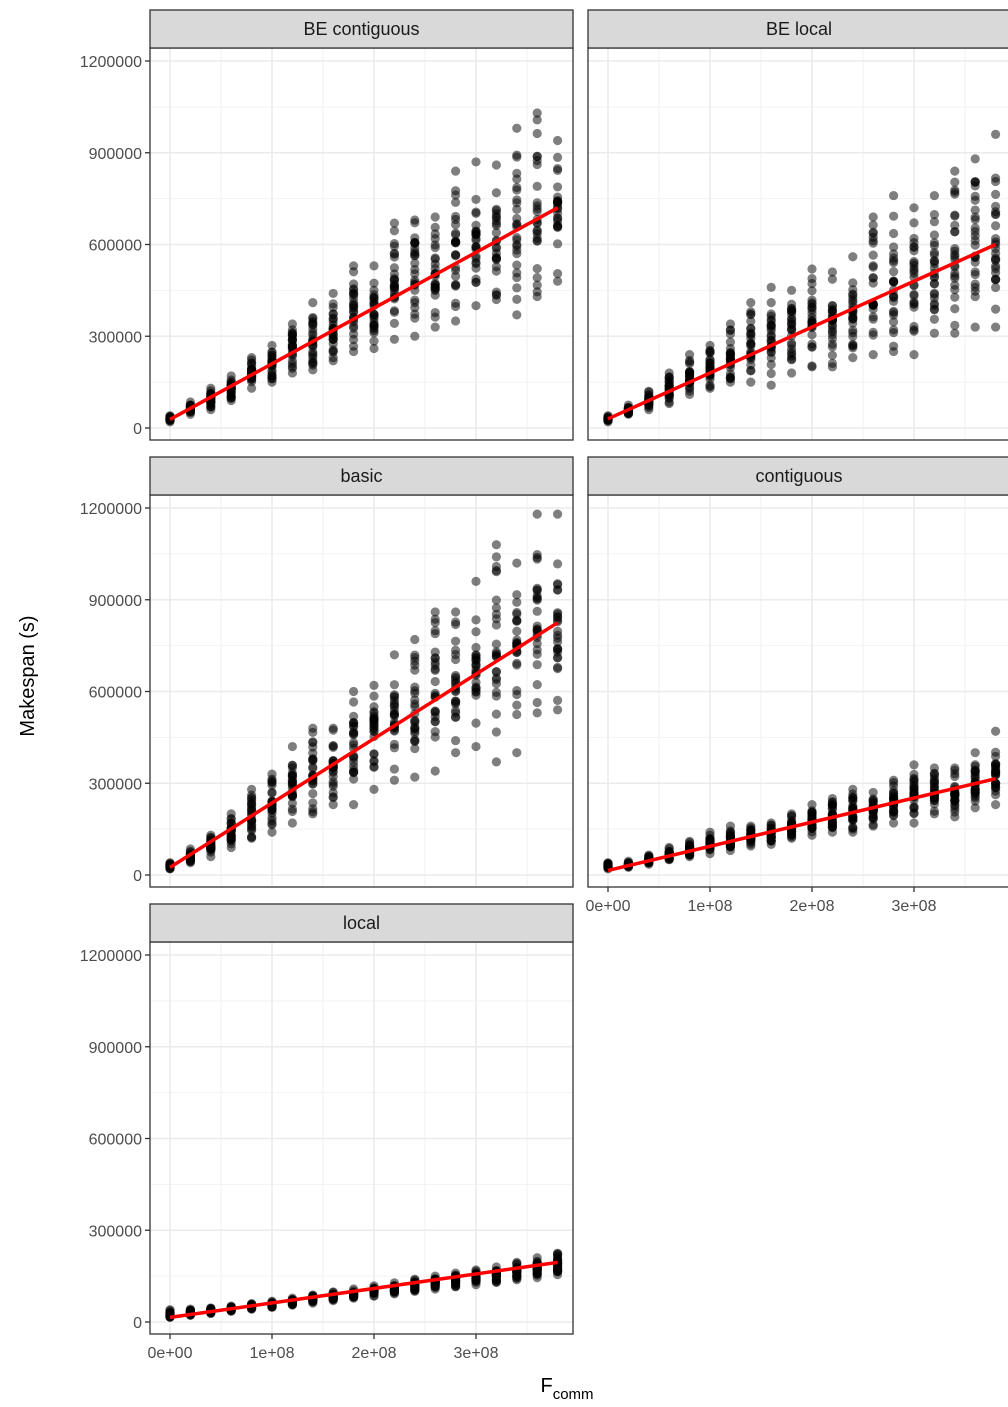 Image resolution: width=1008 pixels, height=1407 pixels. Describe the element at coordinates (115, 1231) in the screenshot. I see `y-tick-label: 300000` at that location.